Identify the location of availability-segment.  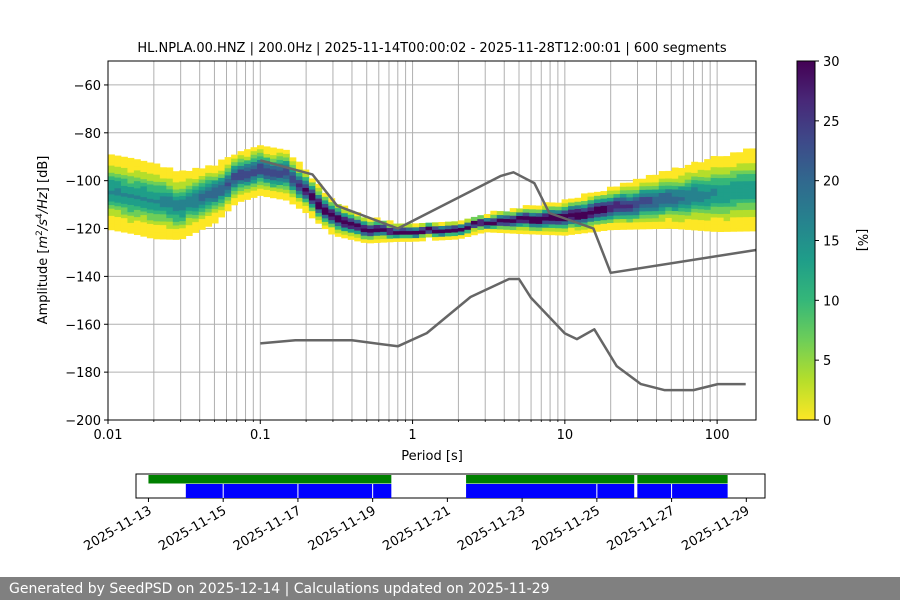
(270, 479).